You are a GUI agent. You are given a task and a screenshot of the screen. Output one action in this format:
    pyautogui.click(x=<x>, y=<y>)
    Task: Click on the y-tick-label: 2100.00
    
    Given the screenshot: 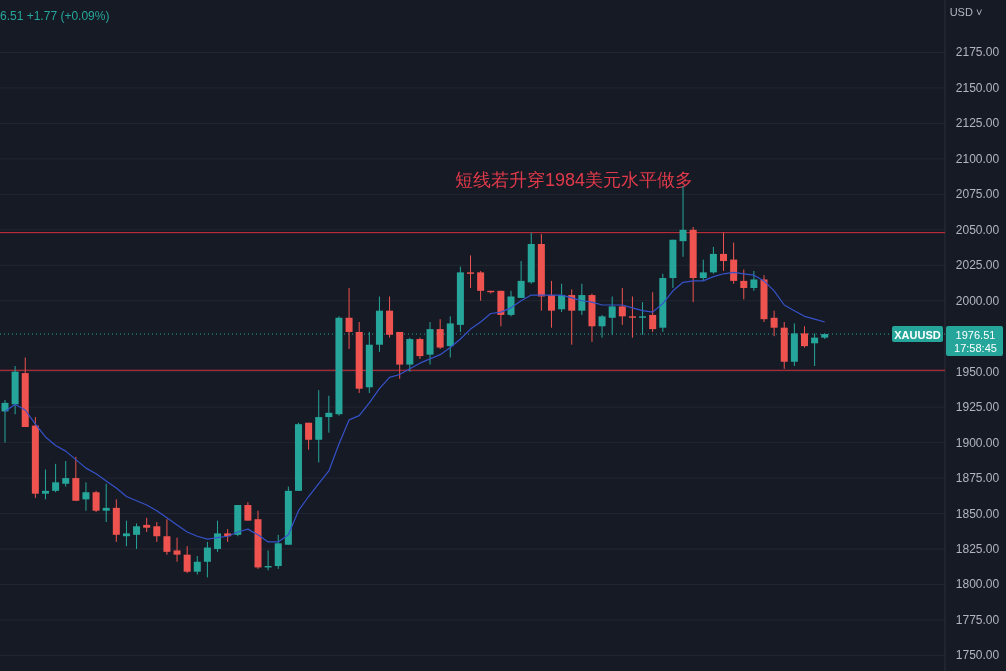 What is the action you would take?
    pyautogui.click(x=977, y=158)
    